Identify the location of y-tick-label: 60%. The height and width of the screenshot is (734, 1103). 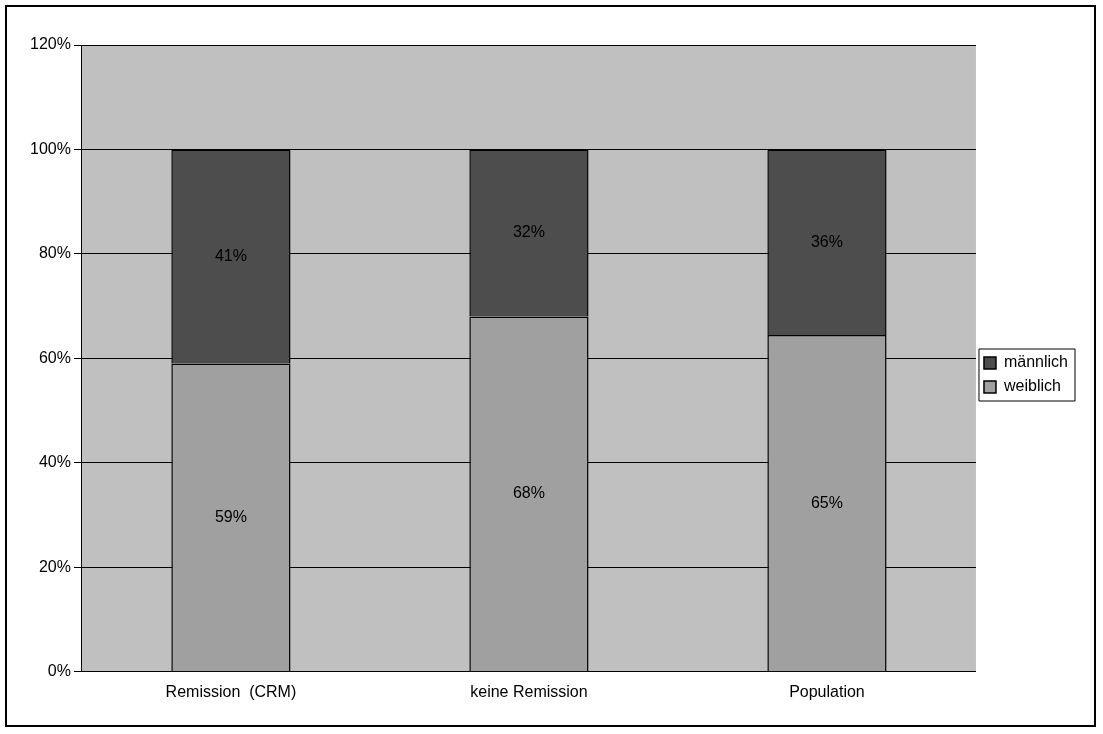
(54, 357).